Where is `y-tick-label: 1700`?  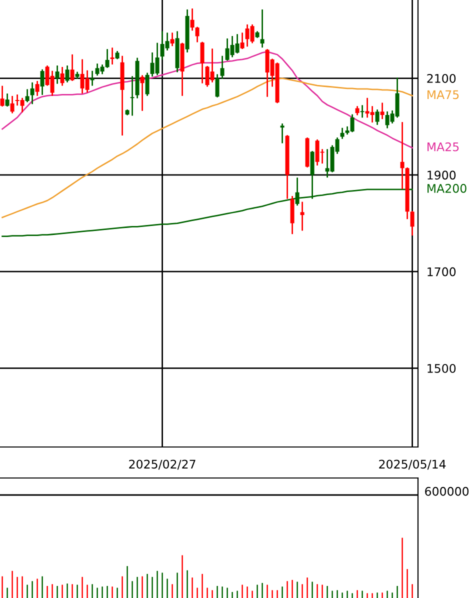 y-tick-label: 1700 is located at coordinates (442, 271).